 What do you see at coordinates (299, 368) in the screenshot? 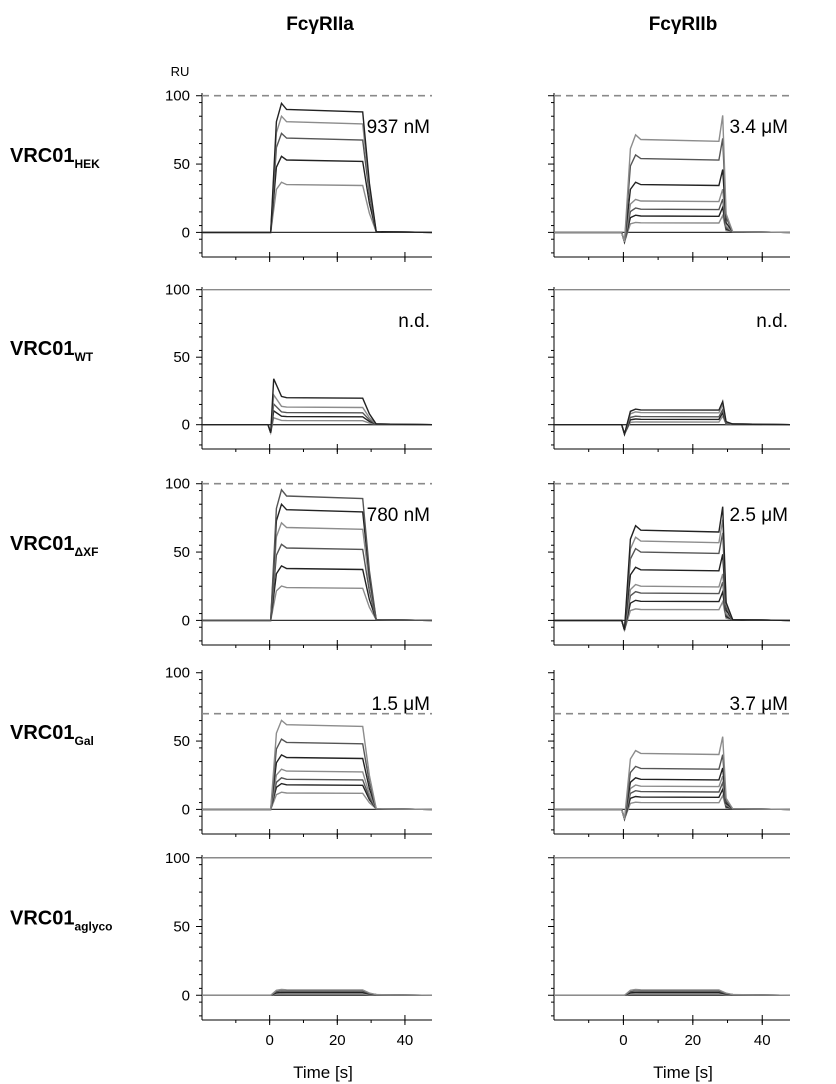
I see `sensorgram-panel: 0 50 100 n.d.` at bounding box center [299, 368].